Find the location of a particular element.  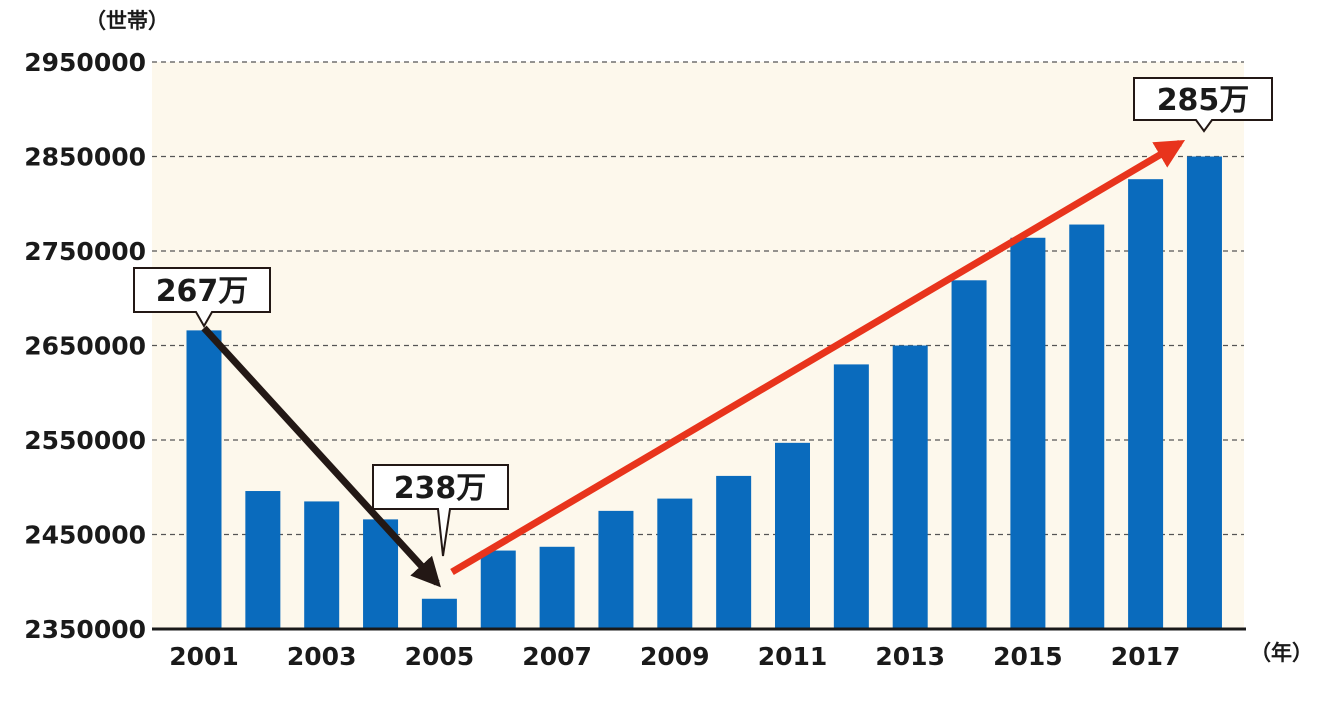

x-tick-label: 2007 is located at coordinates (557, 656).